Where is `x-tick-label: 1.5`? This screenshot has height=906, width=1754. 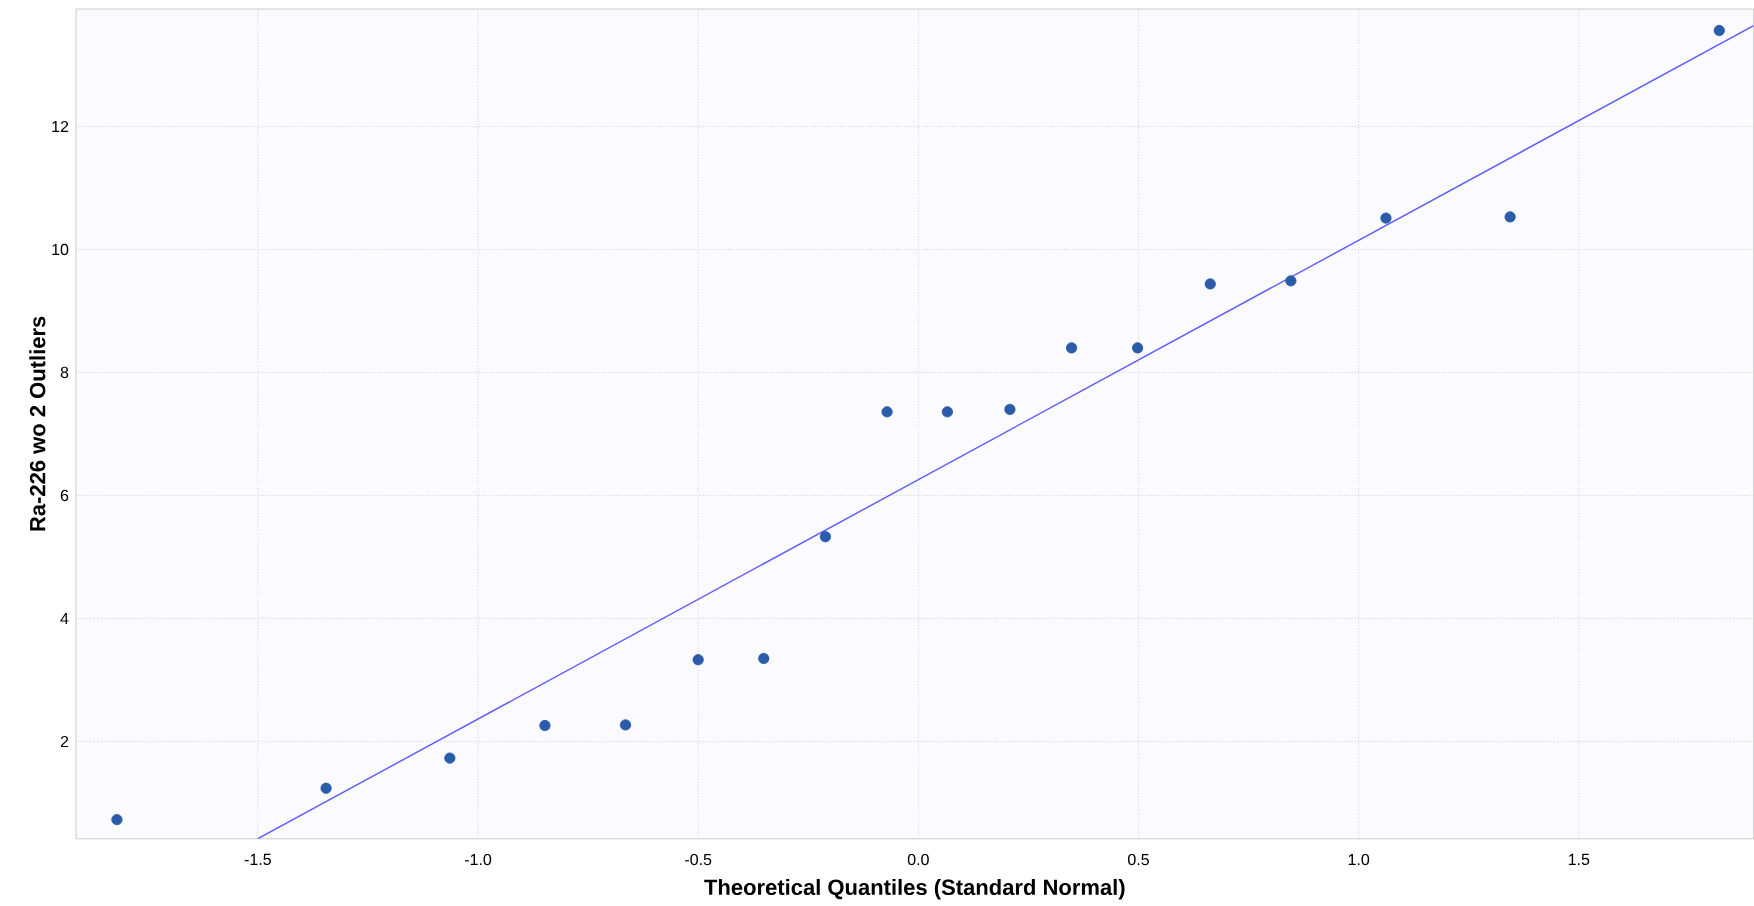
x-tick-label: 1.5 is located at coordinates (1579, 859).